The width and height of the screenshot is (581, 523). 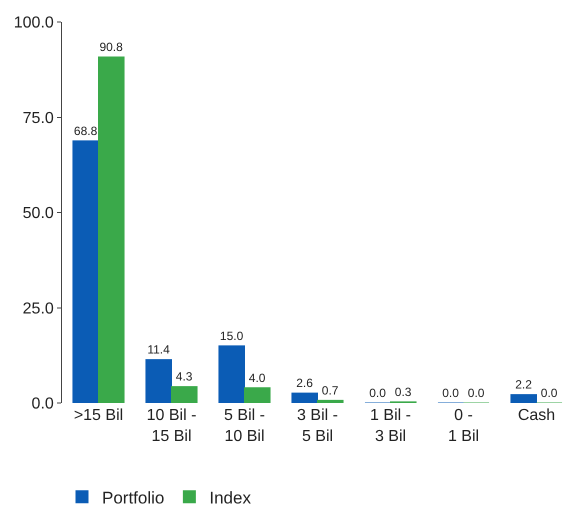 I want to click on data-label: 90.8, so click(x=111, y=47).